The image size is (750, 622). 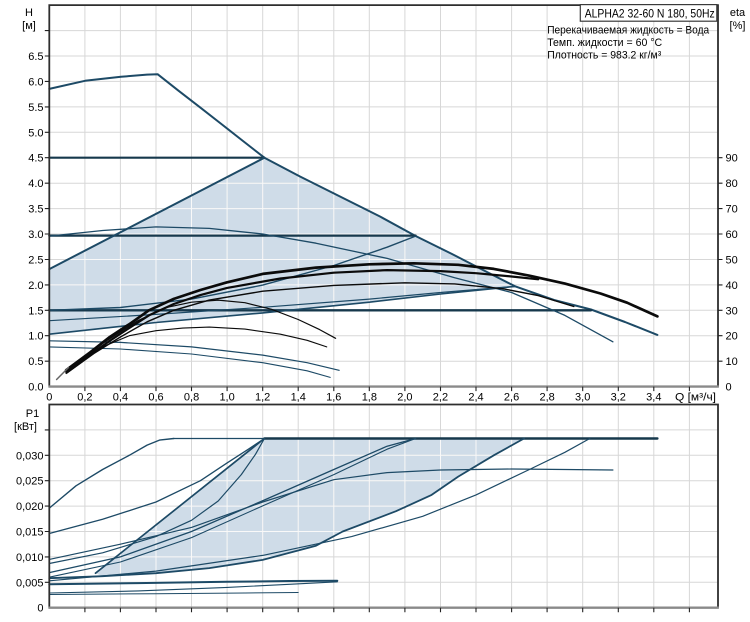 What do you see at coordinates (695, 398) in the screenshot?
I see `svg-text: Q [м³/ч]` at bounding box center [695, 398].